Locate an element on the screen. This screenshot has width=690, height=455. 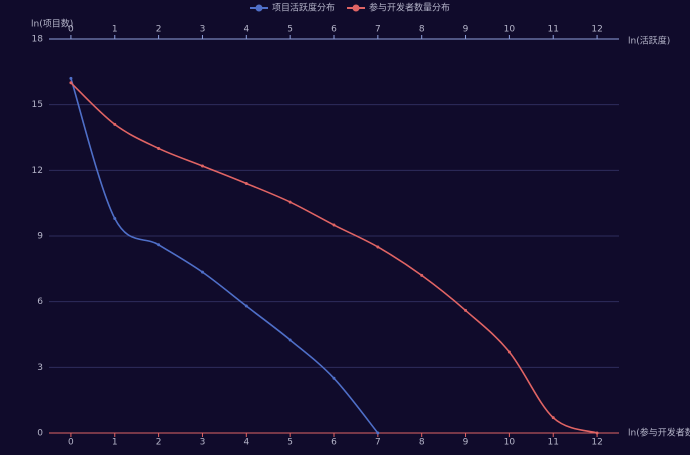
y-axis-label: ln(项目数) is located at coordinates (52, 24).